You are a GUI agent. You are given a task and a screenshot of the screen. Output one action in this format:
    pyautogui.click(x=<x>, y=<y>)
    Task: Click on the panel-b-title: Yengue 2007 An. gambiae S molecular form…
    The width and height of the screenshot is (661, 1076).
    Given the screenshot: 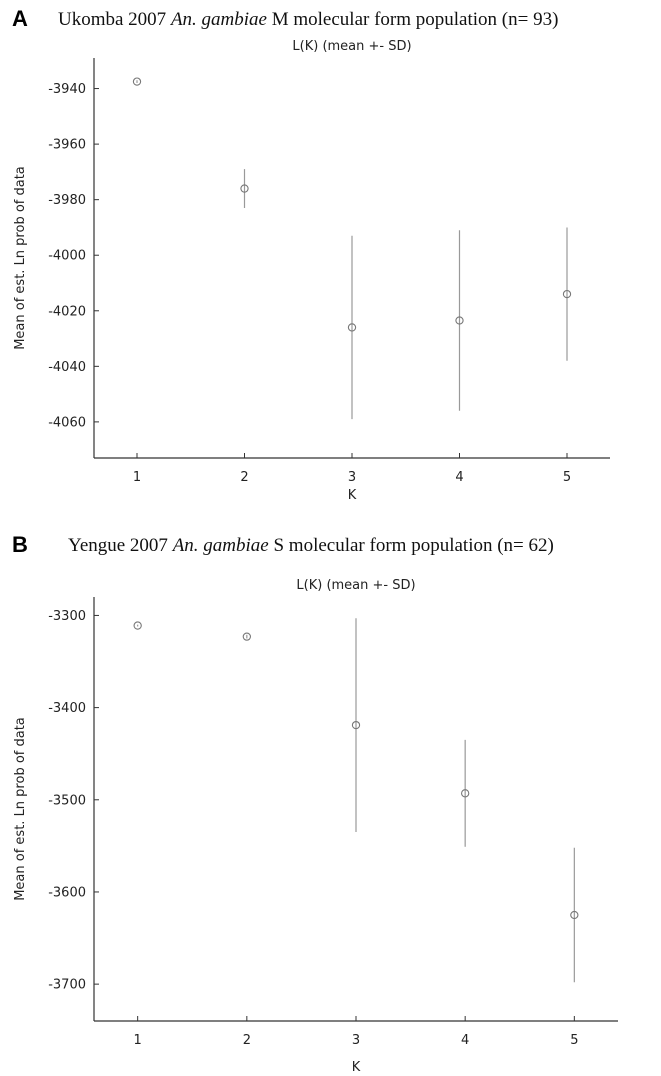 What is the action you would take?
    pyautogui.click(x=311, y=545)
    